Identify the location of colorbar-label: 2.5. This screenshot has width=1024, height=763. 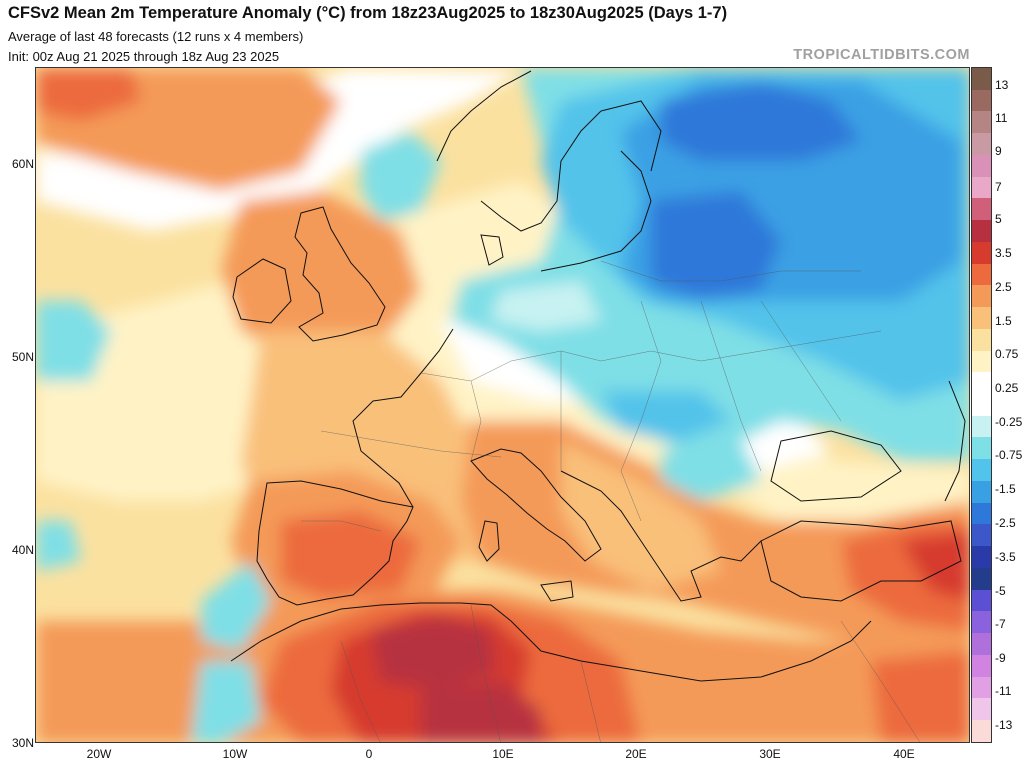
(1003, 287).